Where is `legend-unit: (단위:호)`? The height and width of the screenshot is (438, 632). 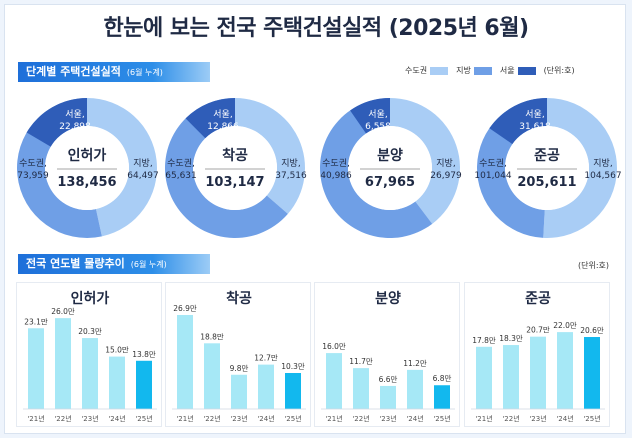
legend-unit: (단위:호) is located at coordinates (559, 70).